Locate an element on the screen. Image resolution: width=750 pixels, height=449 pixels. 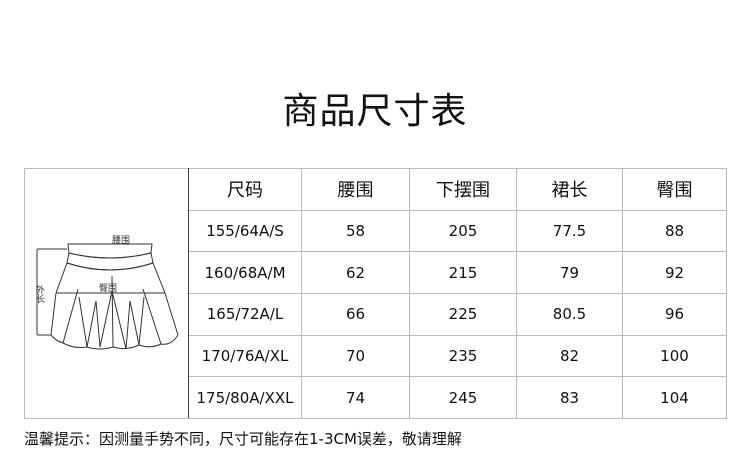
cell-hip: 88 is located at coordinates (674, 231).